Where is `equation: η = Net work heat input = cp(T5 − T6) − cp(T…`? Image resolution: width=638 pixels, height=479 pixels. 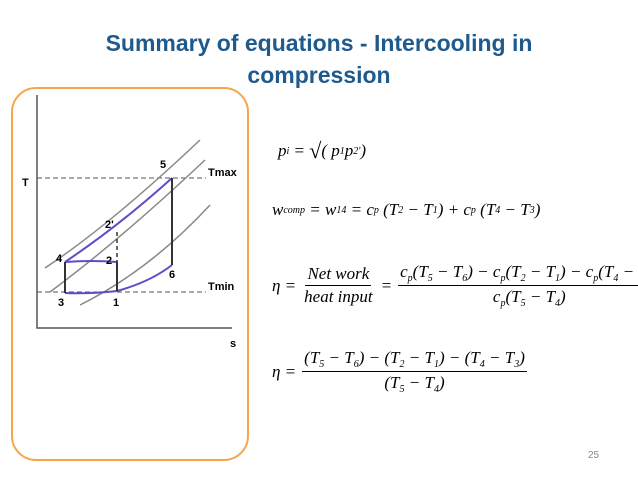
equation: η = Net work heat input = cp(T5 − T6) − cp(T… is located at coordinates (455, 285).